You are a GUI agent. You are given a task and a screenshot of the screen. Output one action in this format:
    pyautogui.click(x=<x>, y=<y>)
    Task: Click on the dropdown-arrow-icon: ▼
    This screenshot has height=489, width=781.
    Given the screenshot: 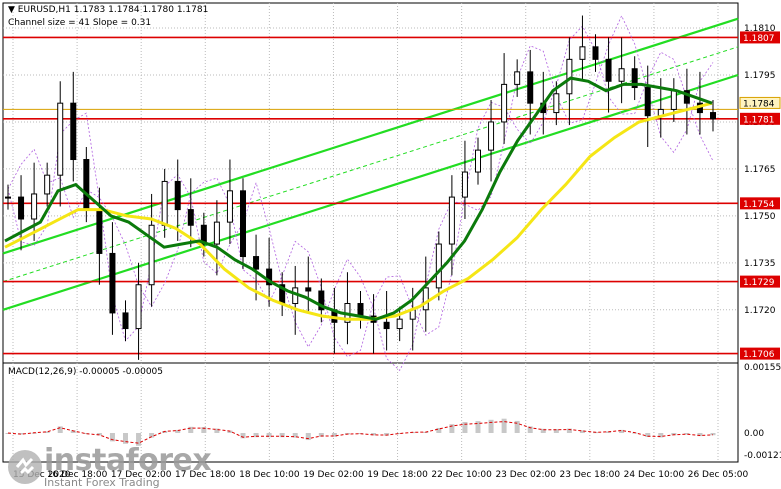 What is the action you would take?
    pyautogui.click(x=11, y=10)
    